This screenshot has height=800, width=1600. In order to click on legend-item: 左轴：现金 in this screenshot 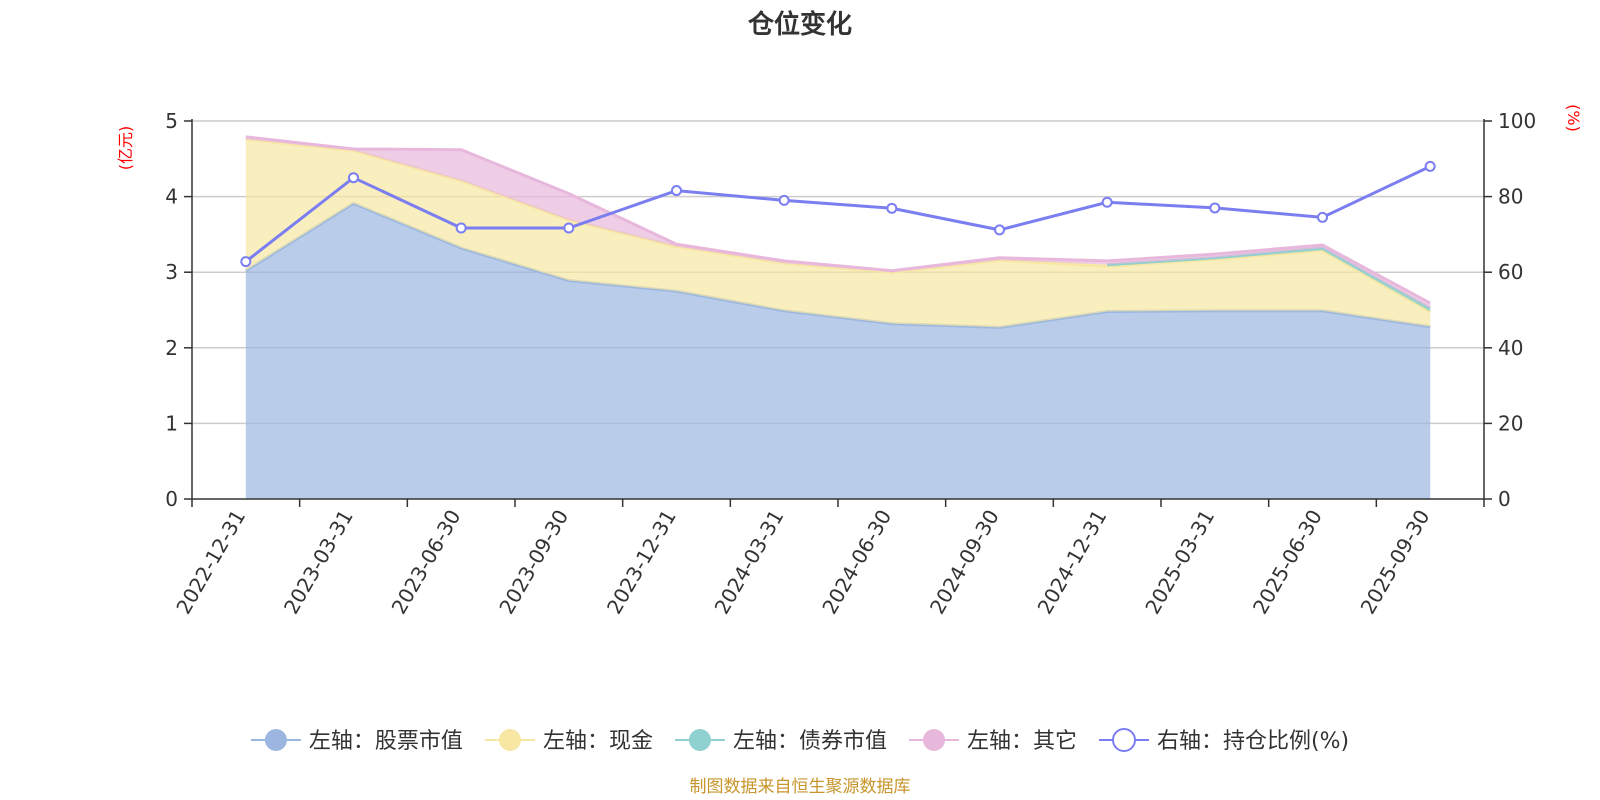, I will do `click(568, 741)`.